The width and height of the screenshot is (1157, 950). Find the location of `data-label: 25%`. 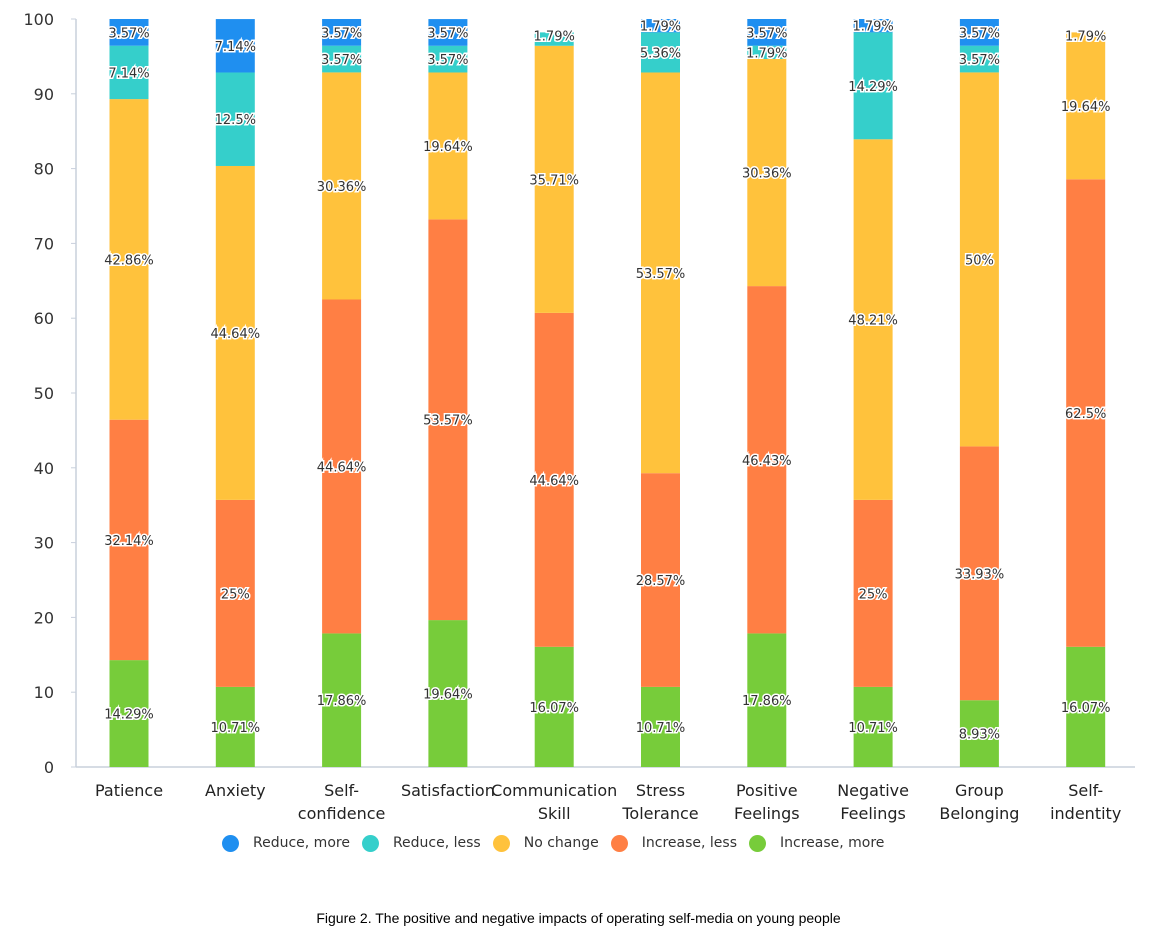

data-label: 25% is located at coordinates (873, 594).